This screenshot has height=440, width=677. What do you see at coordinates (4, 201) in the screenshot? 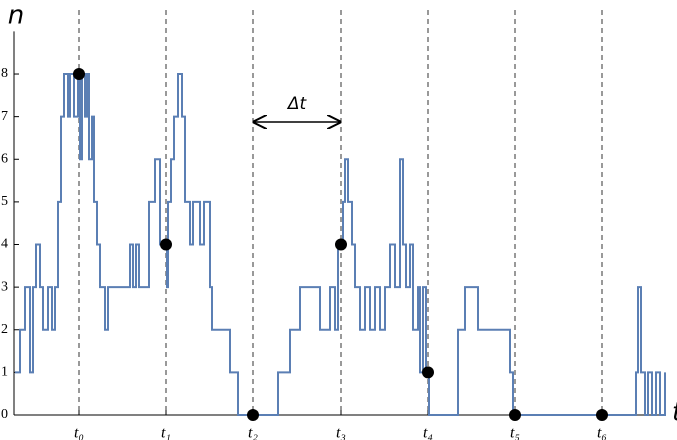
I see `y-tick-label: 5` at bounding box center [4, 201].